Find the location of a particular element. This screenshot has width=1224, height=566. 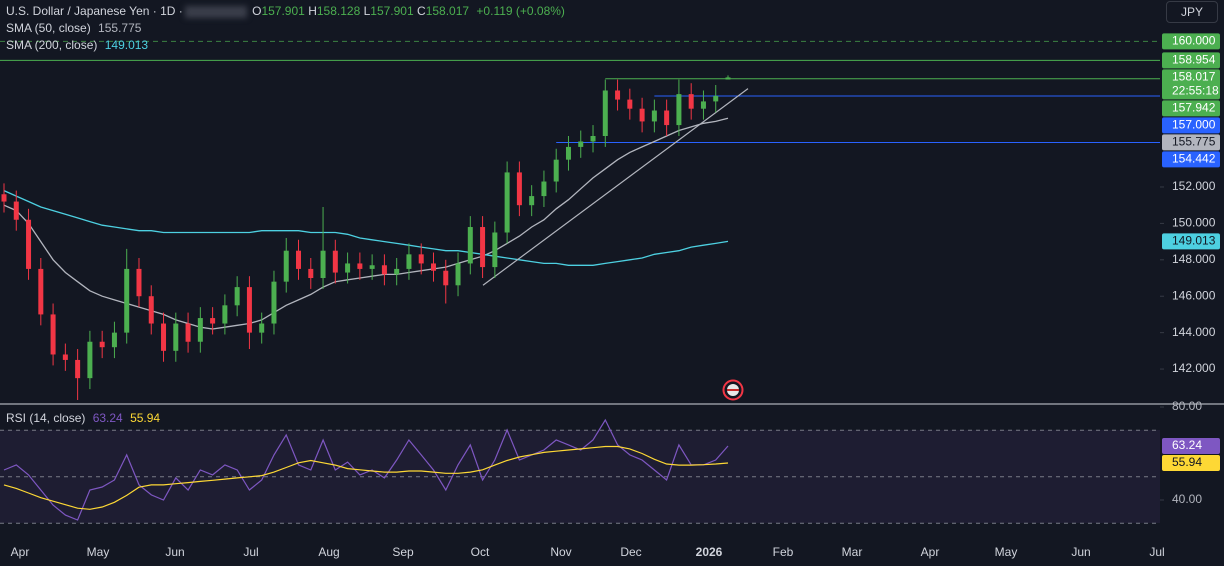

y-tick-label: 40.00 is located at coordinates (1187, 499).